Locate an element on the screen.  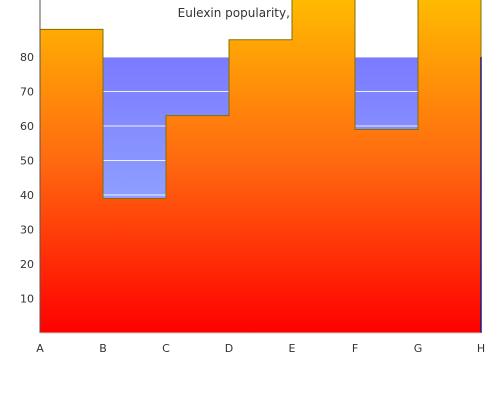
x-tick-label: H is located at coordinates (481, 348).